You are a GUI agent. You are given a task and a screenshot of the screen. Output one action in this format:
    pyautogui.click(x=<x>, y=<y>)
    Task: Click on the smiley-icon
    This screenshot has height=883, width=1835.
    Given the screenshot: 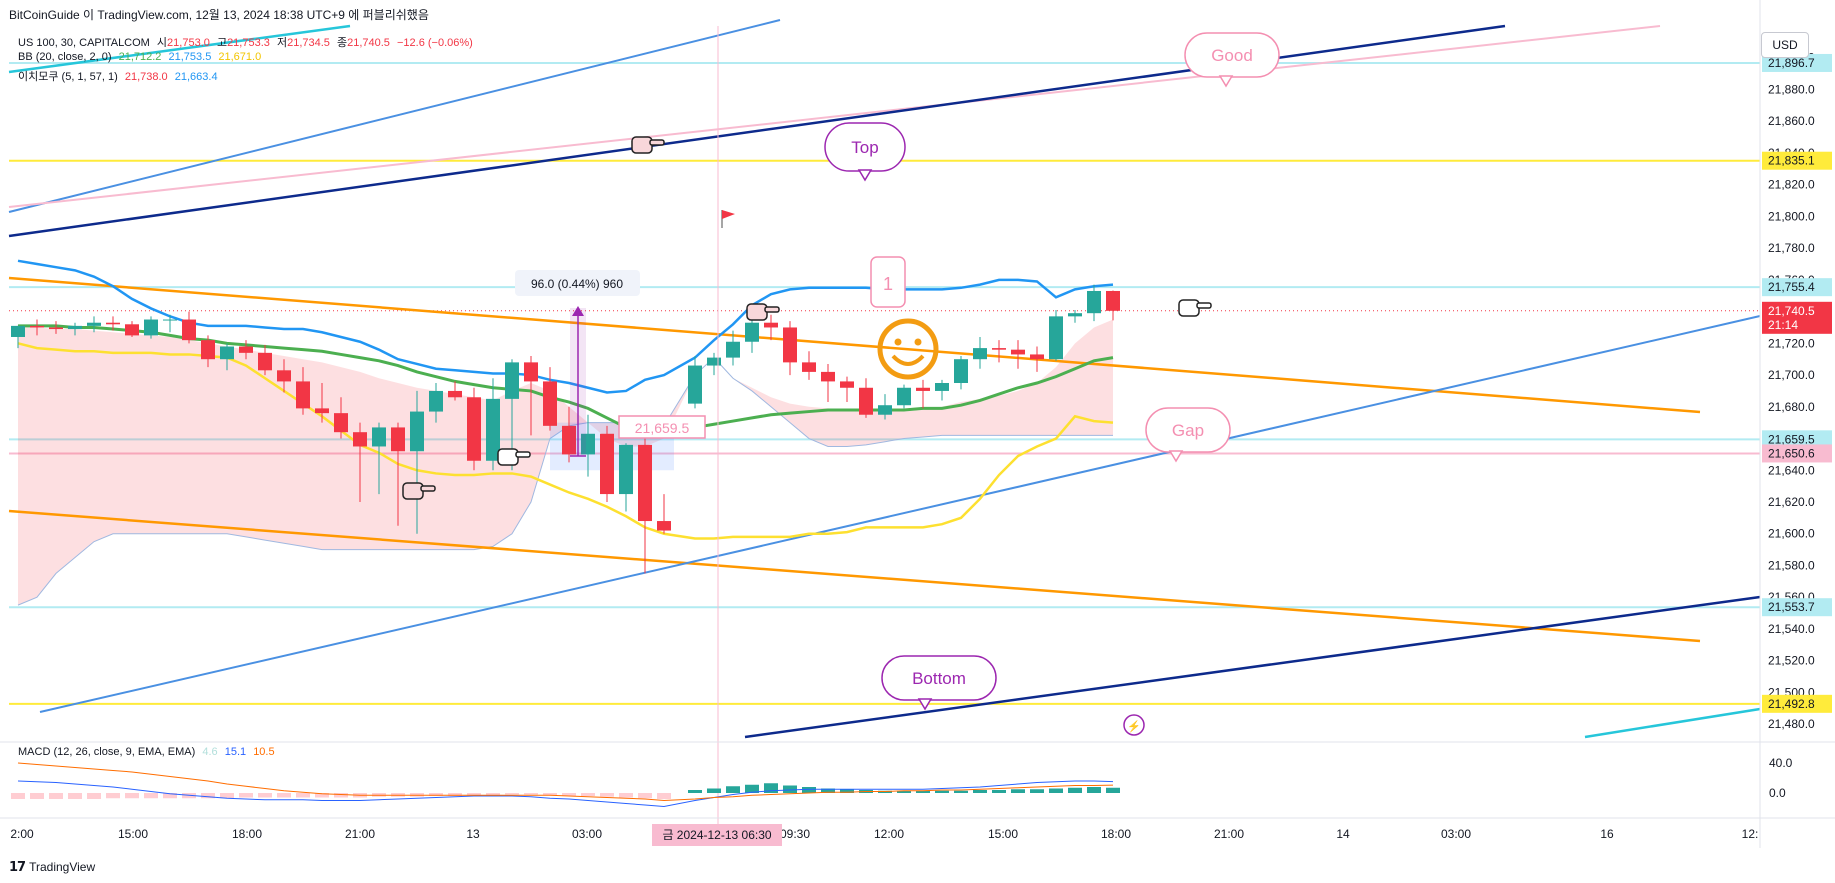 What is the action you would take?
    pyautogui.click(x=908, y=349)
    